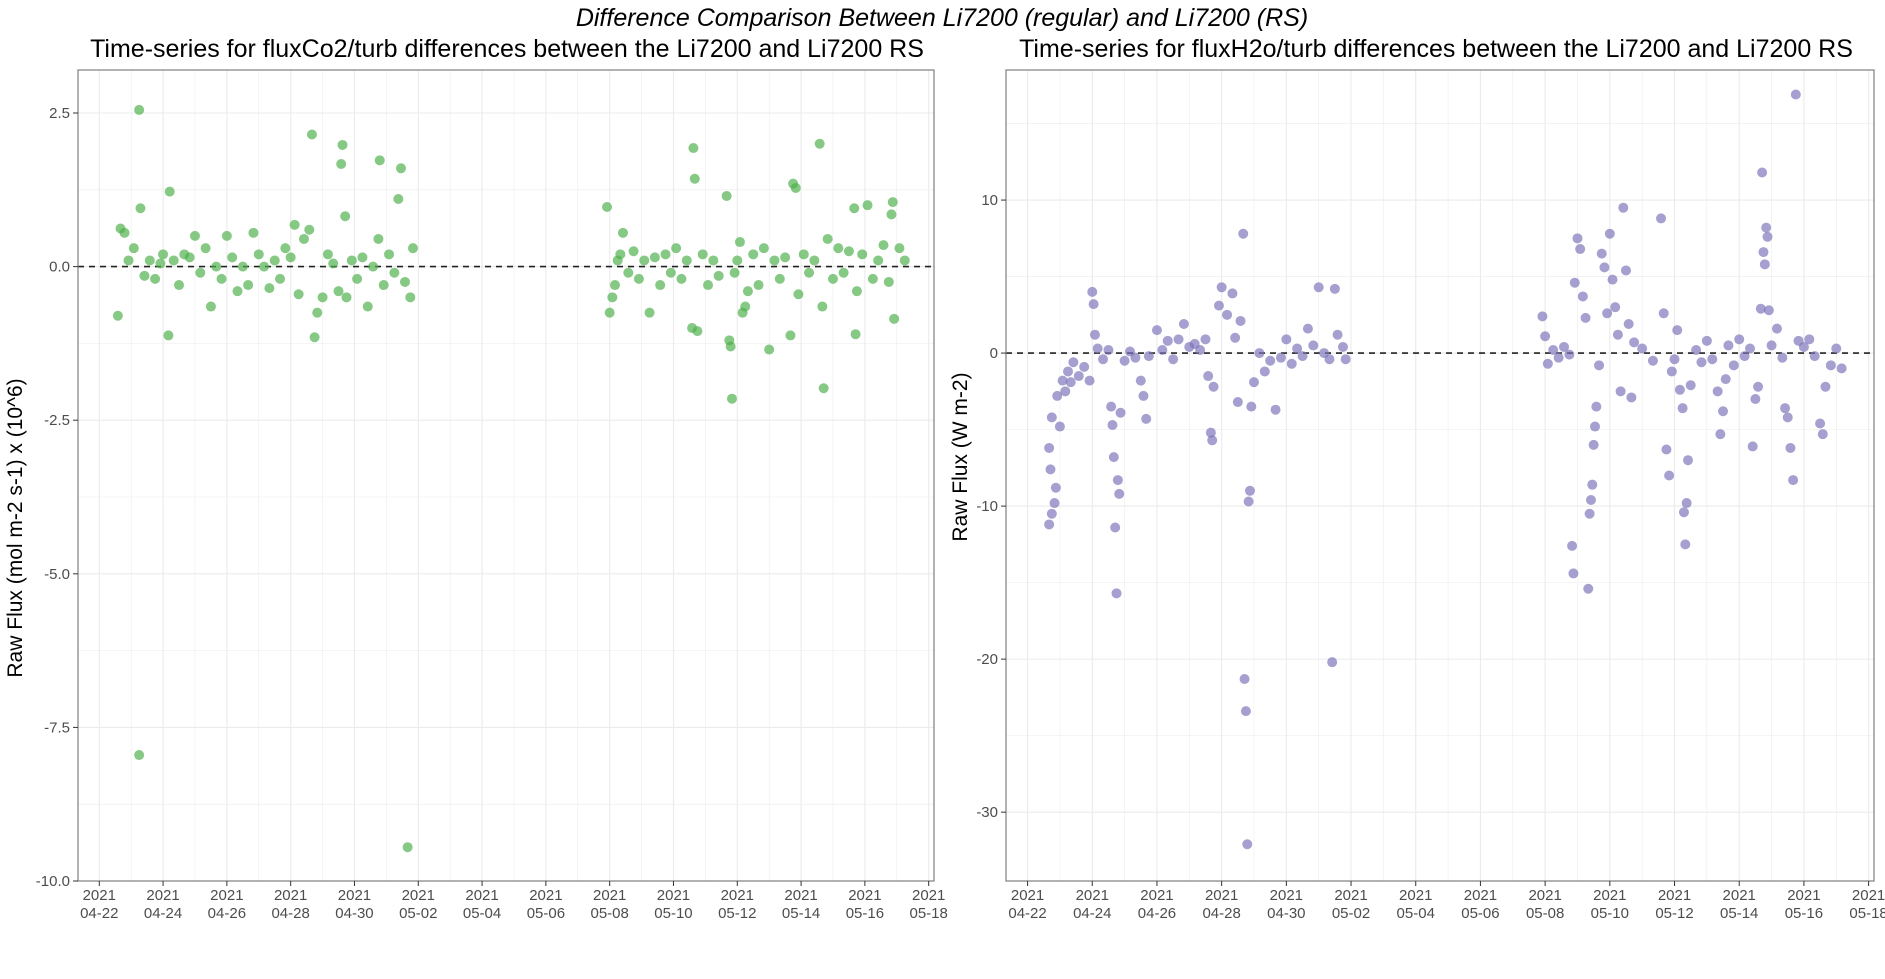  What do you see at coordinates (1092, 913) in the screenshot?
I see `h2o-x-tick-label-date: 04-24` at bounding box center [1092, 913].